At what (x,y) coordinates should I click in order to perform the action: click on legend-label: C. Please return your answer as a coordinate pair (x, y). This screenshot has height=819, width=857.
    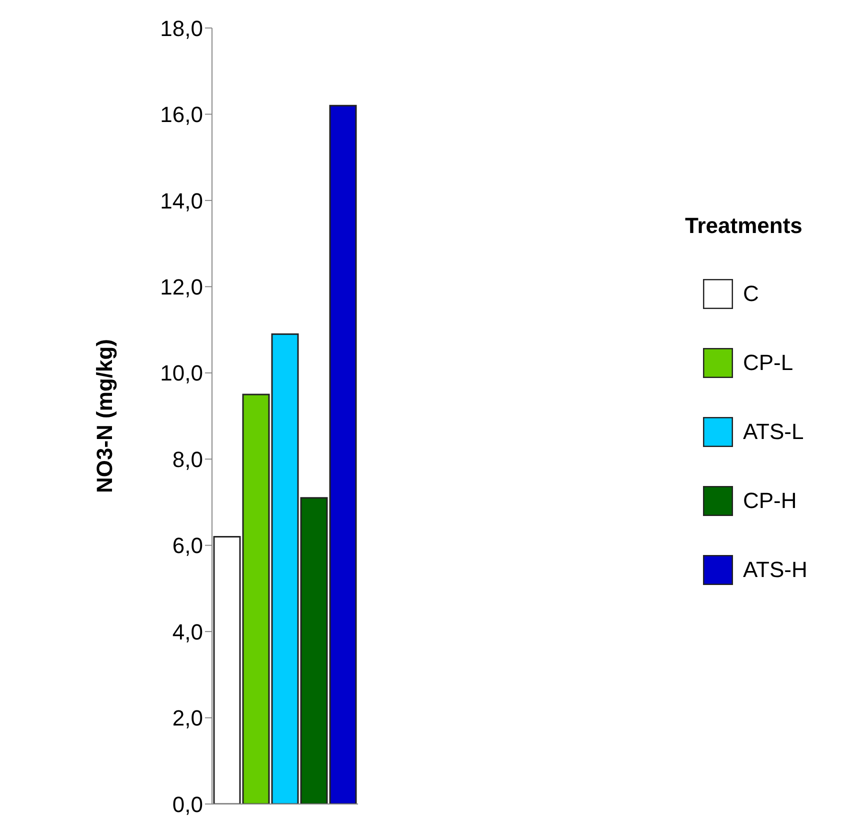
    Looking at the image, I should click on (751, 294).